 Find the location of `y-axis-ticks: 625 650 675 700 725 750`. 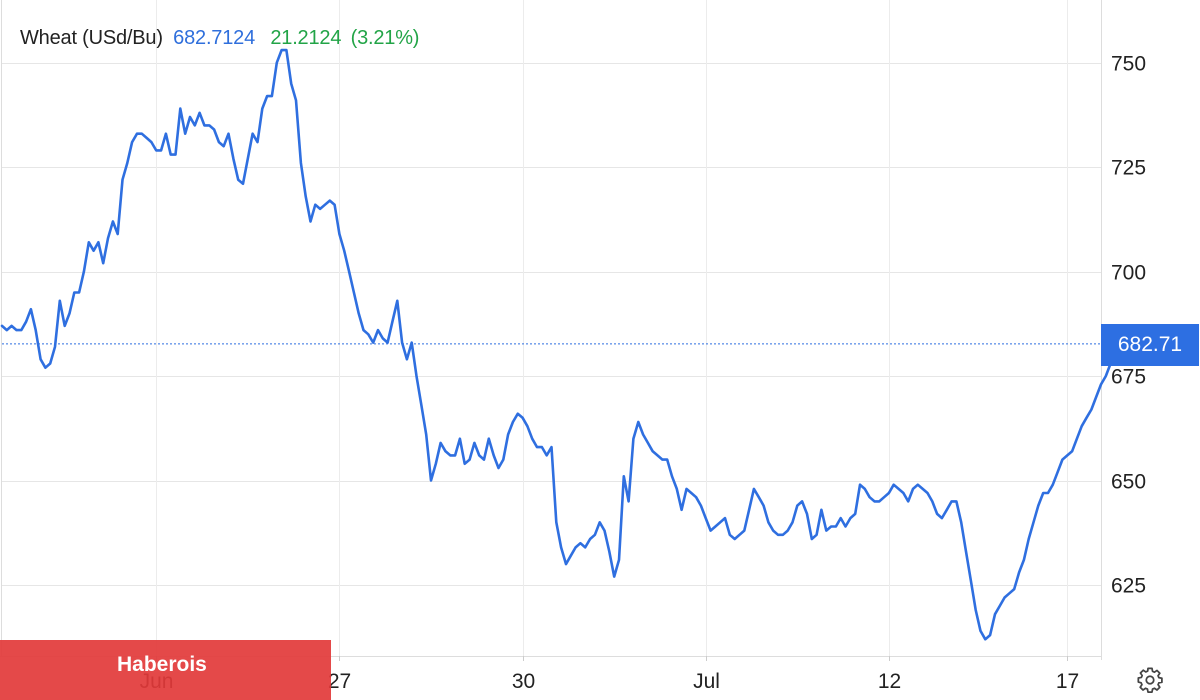

y-axis-ticks: 625 650 675 700 725 750 is located at coordinates (1128, 325).